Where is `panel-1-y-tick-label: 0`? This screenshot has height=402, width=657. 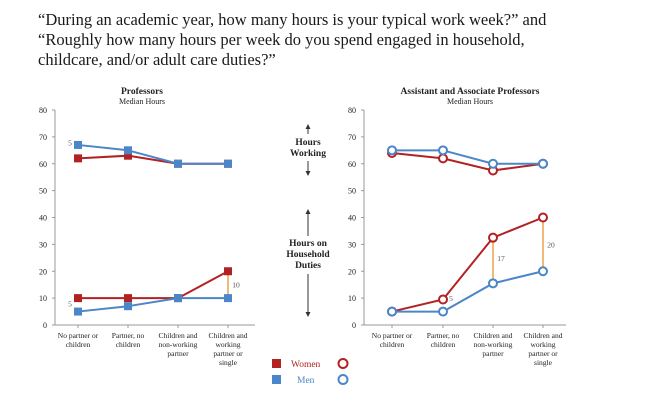
panel-1-y-tick-label: 0 is located at coordinates (45, 325).